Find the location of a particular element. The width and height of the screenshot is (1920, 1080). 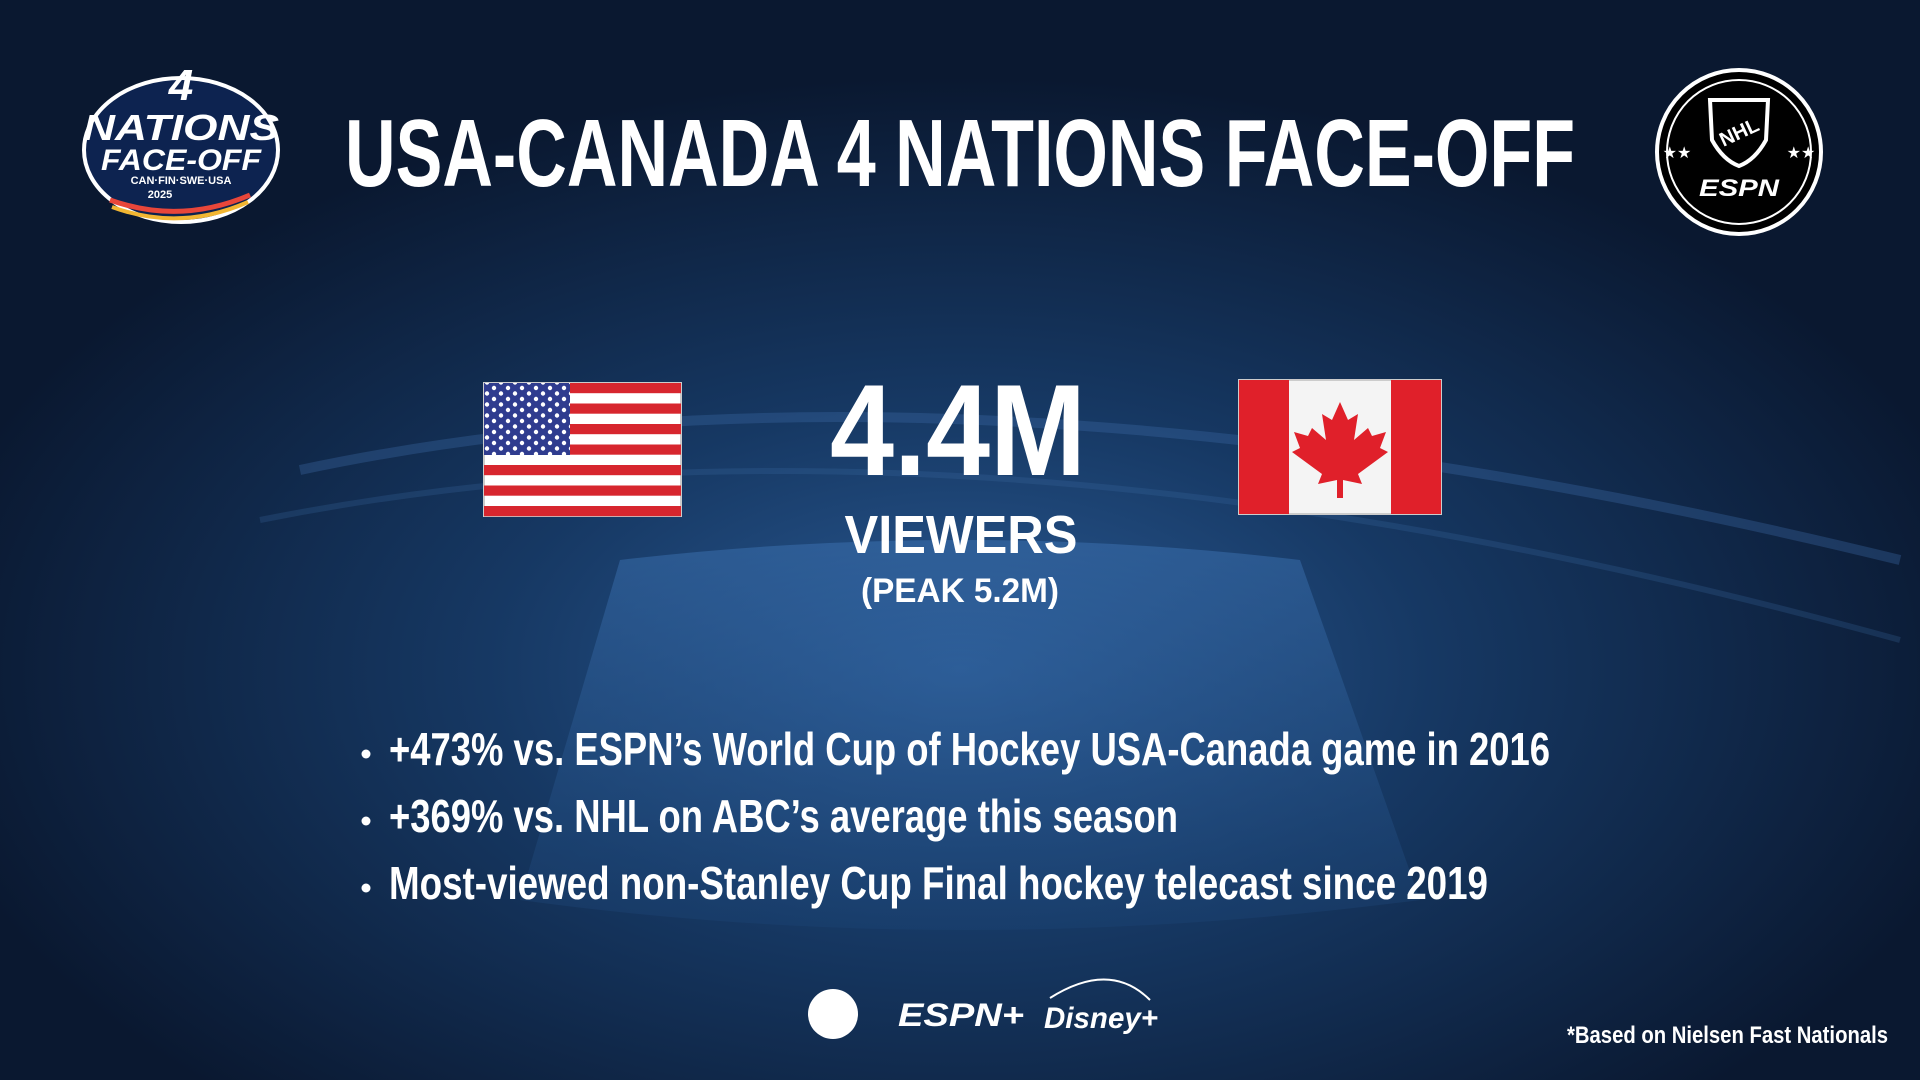

broadcaster: abc is located at coordinates (833, 1015).